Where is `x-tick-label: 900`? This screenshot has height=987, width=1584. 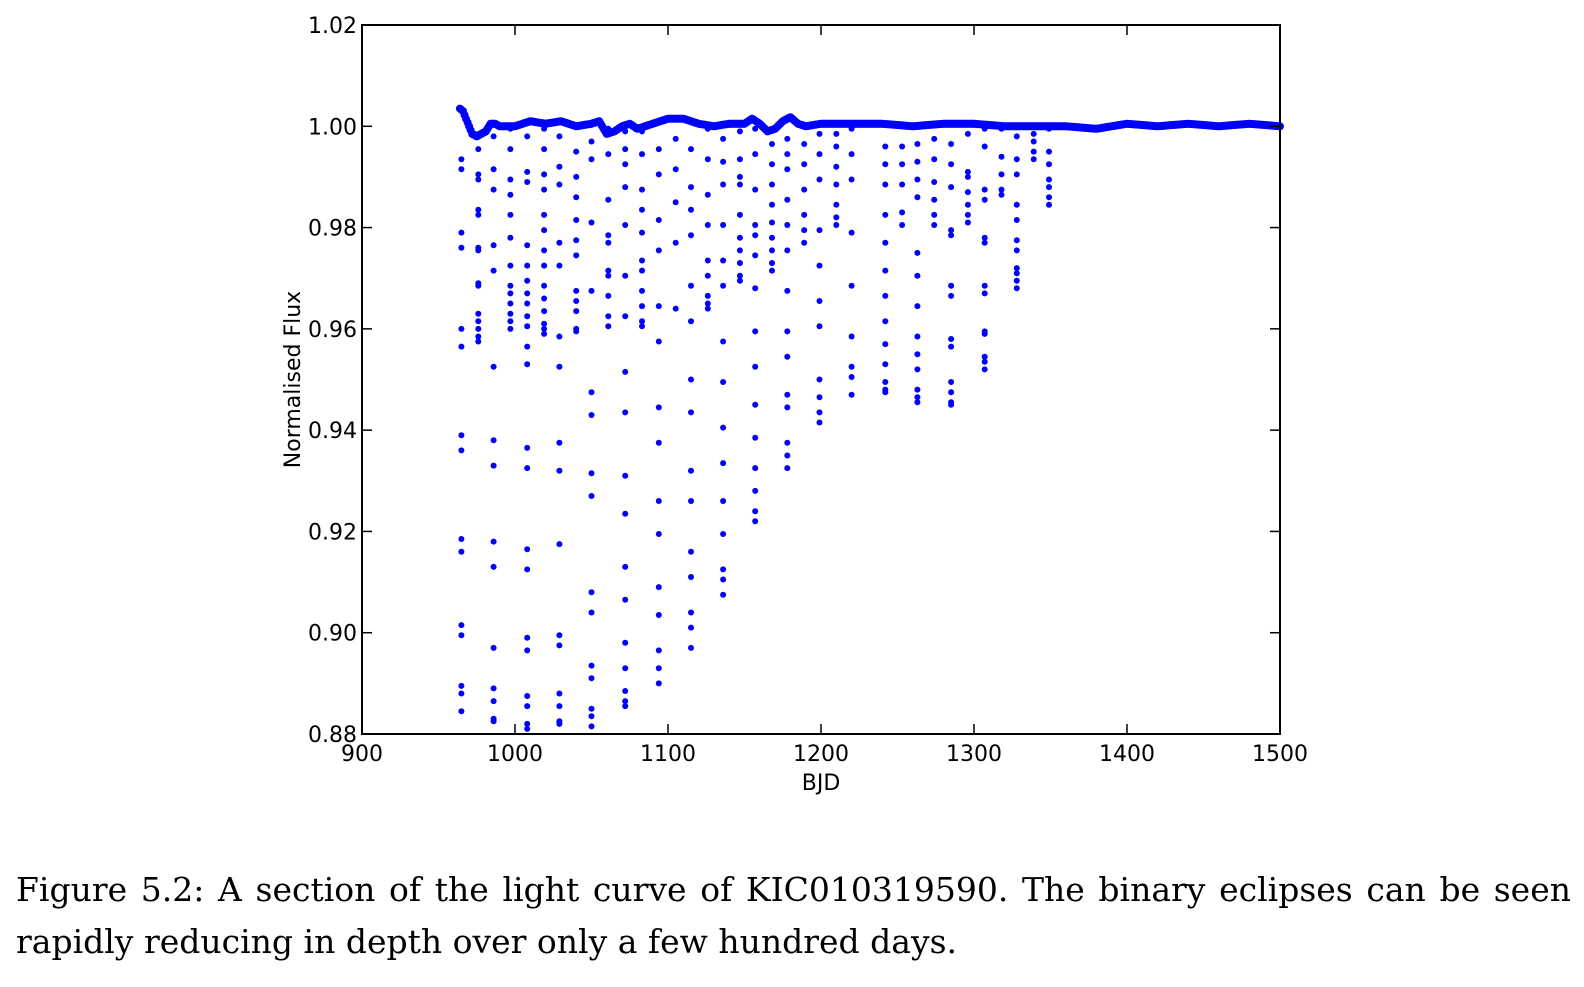 x-tick-label: 900 is located at coordinates (362, 754).